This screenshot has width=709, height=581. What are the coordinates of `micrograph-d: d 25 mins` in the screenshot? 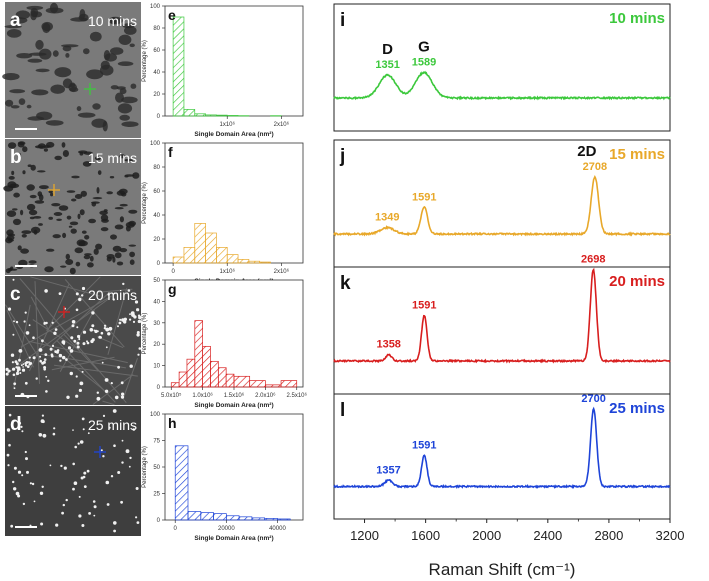 It's located at (73, 471).